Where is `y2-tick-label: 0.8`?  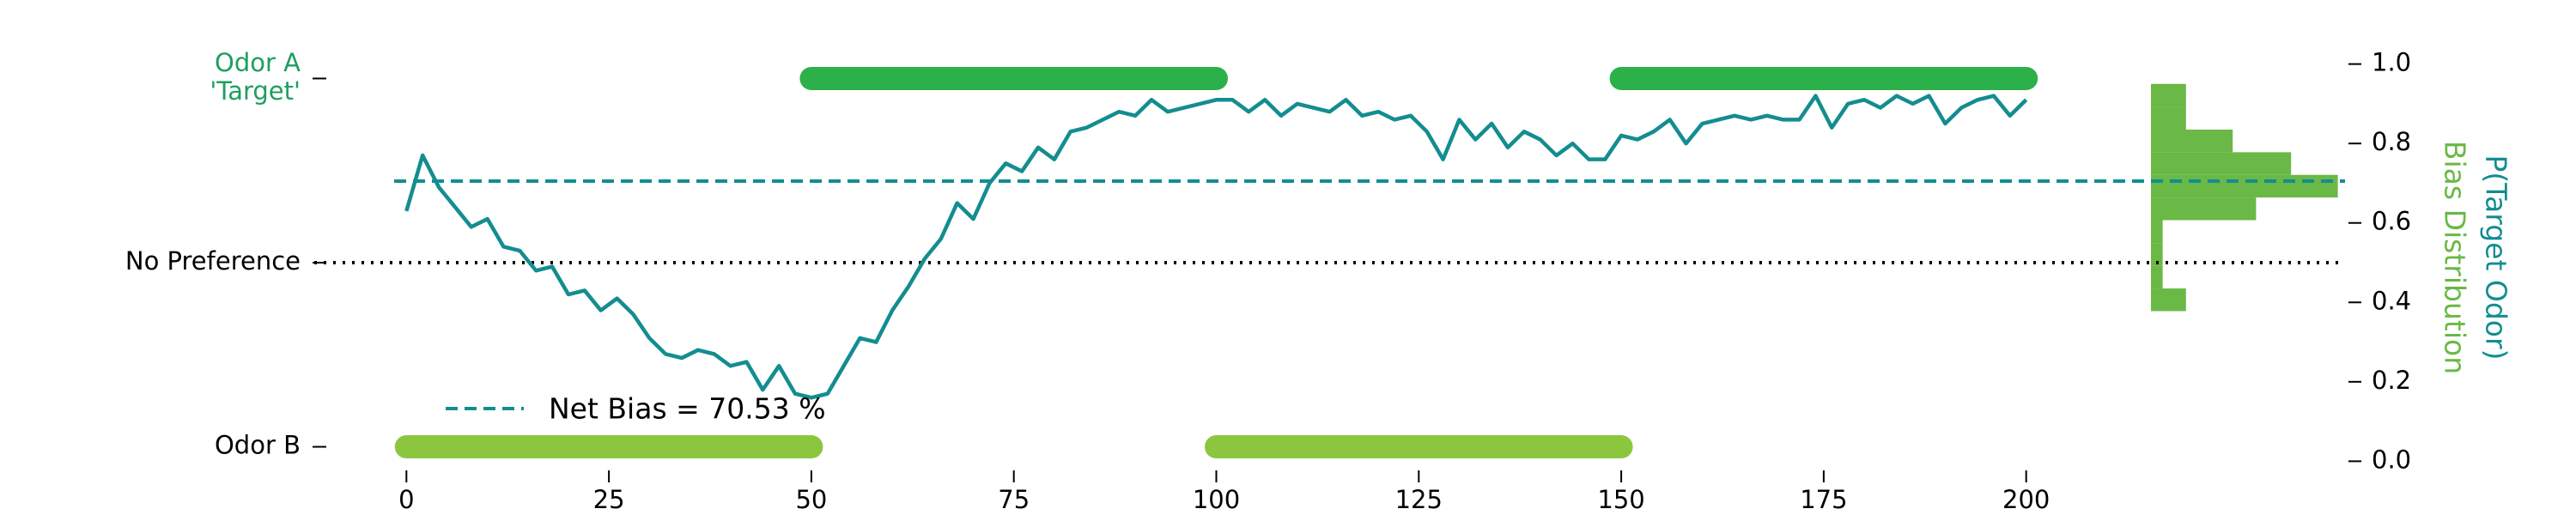
y2-tick-label: 0.8 is located at coordinates (2391, 141).